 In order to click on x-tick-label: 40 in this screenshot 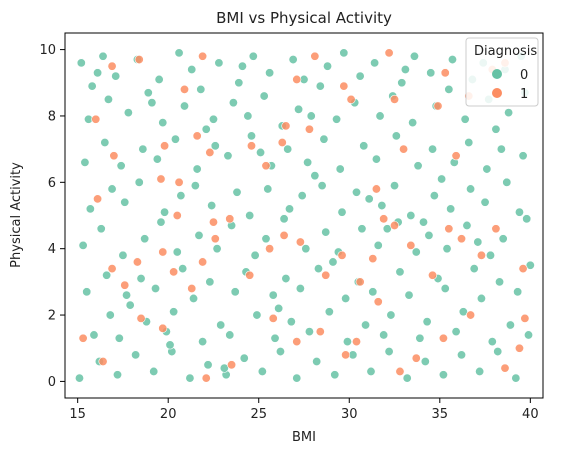, I will do `click(530, 414)`.